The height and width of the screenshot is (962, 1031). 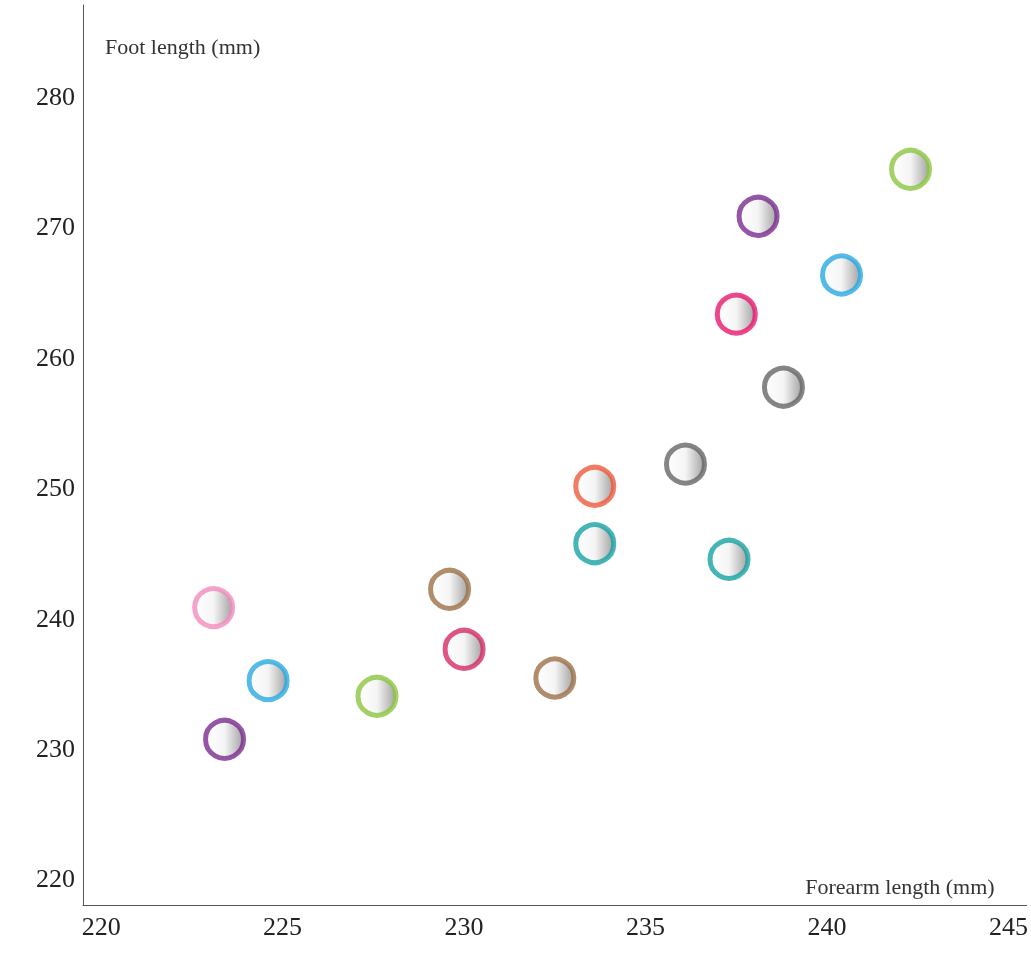 I want to click on y-tick-label: 260, so click(x=55, y=357).